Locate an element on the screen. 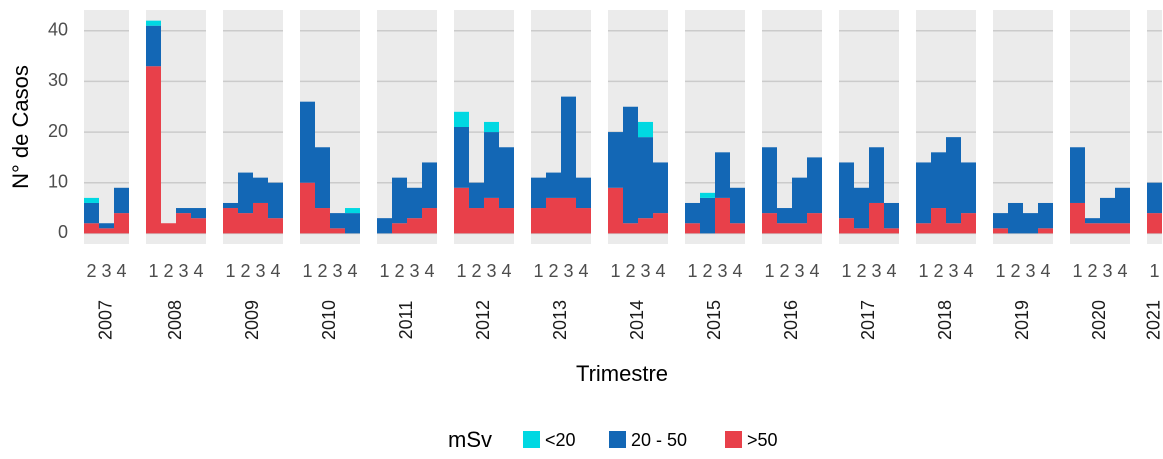 The image size is (1163, 459). y-tick-label: 0 is located at coordinates (63, 232).